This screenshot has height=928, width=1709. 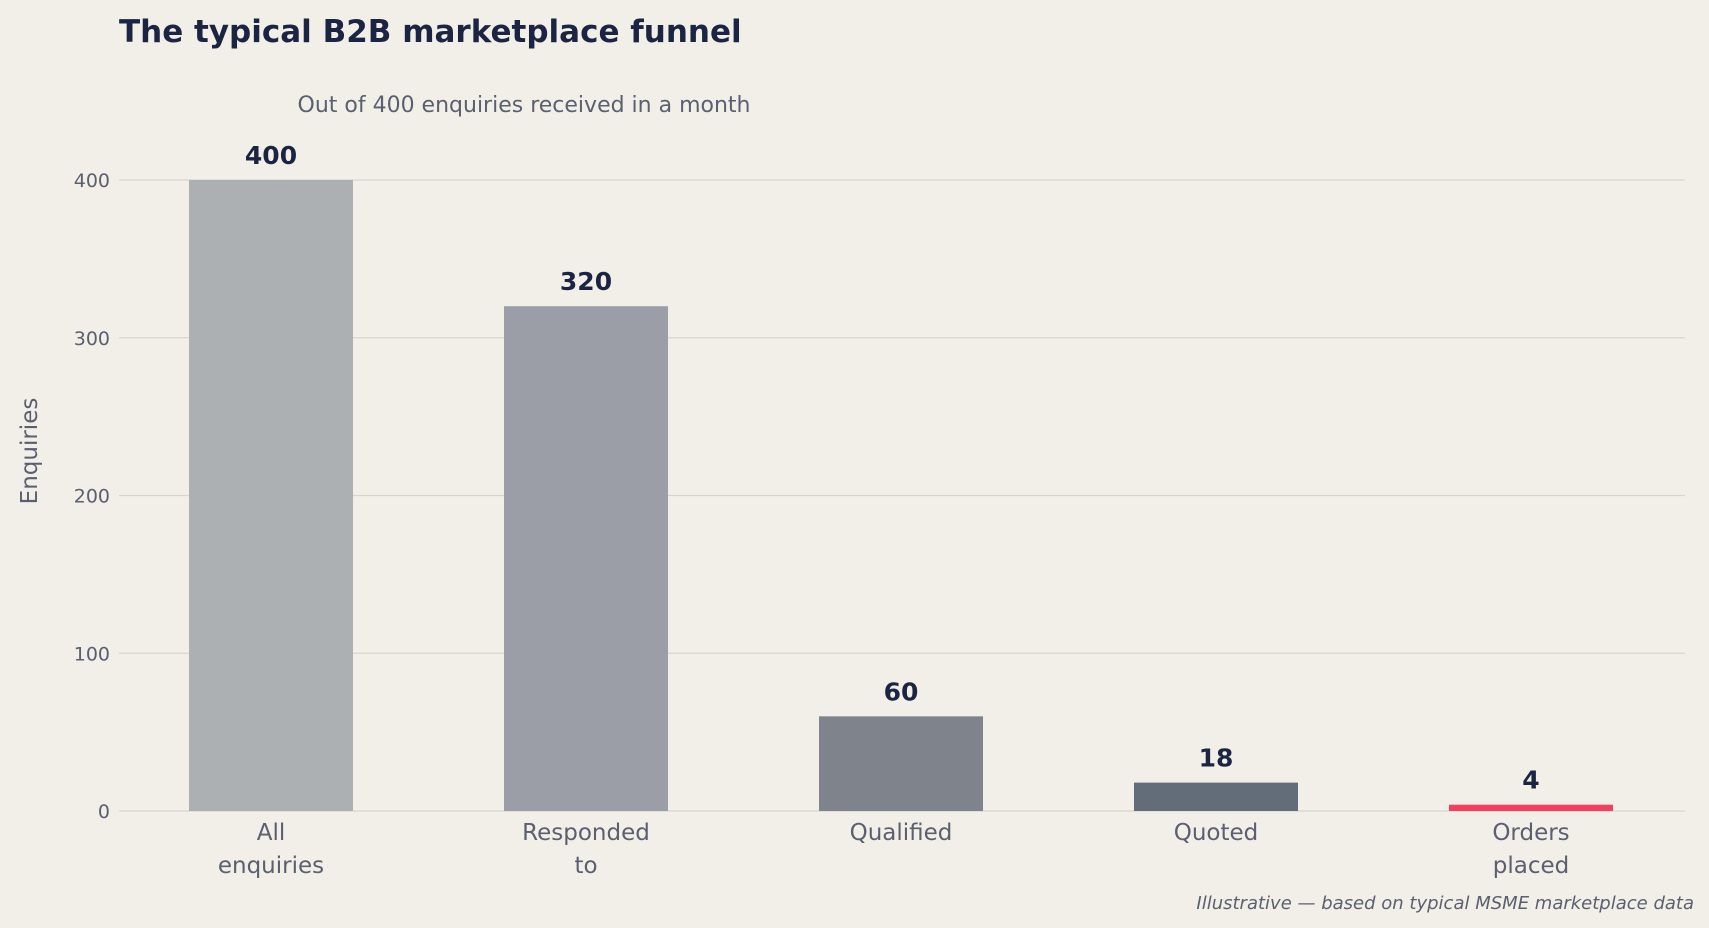 What do you see at coordinates (92, 181) in the screenshot?
I see `y-tick-label: 400` at bounding box center [92, 181].